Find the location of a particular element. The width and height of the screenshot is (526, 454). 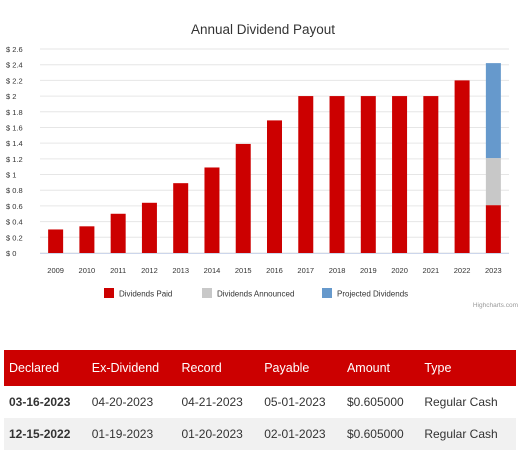

x-tick-label: 2010 is located at coordinates (87, 270).